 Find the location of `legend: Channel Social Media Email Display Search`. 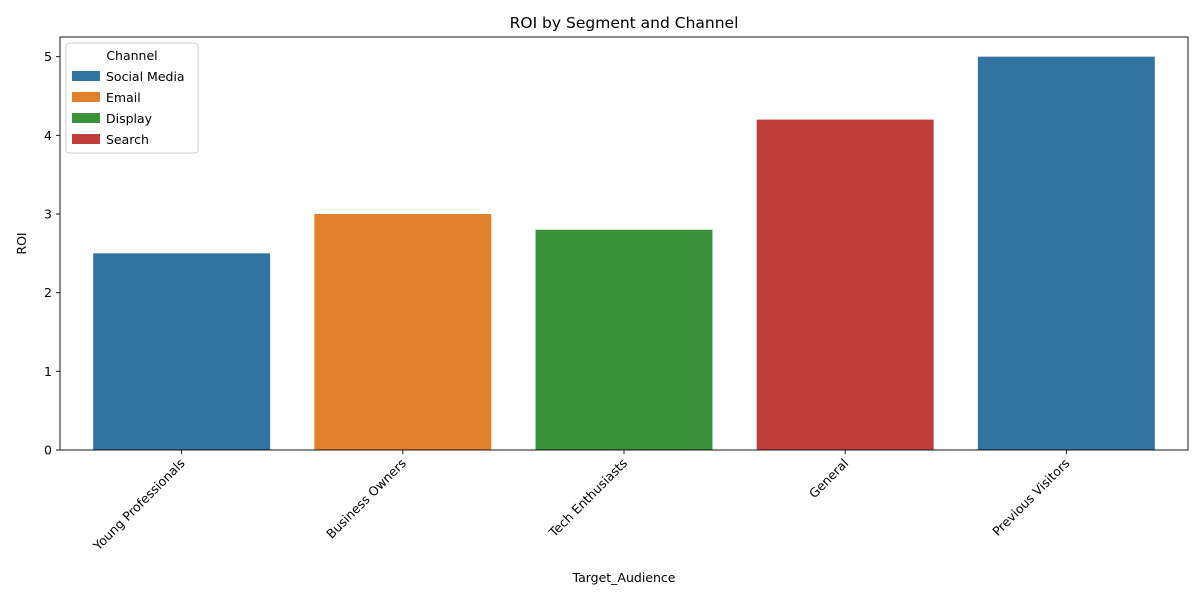

legend: Channel Social Media Email Display Search is located at coordinates (132, 98).